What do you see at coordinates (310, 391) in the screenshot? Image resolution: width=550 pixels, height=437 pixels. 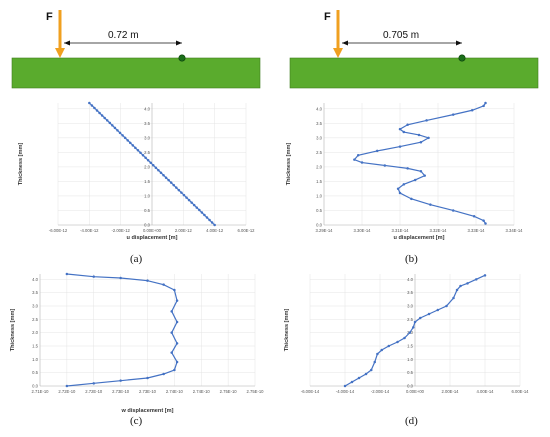 I see `x-tick-label: -6.00E-14` at bounding box center [310, 391].